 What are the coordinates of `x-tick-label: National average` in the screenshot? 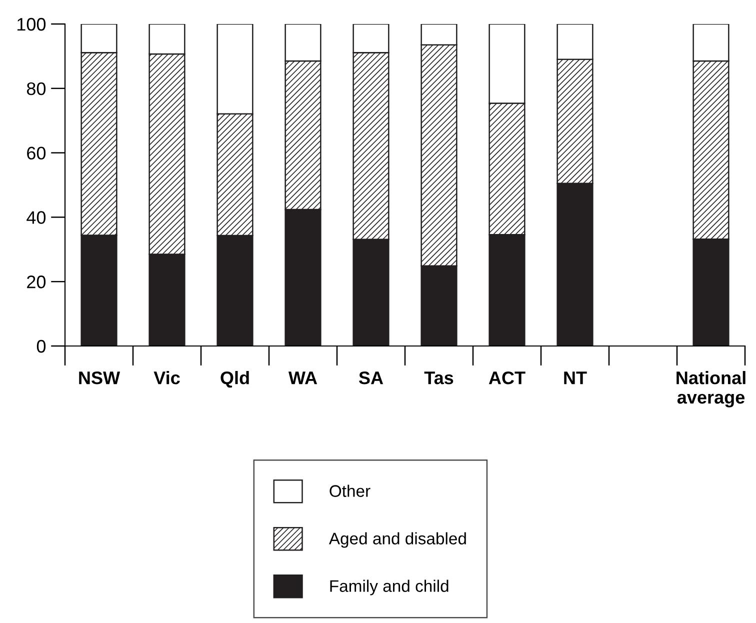 It's located at (711, 389).